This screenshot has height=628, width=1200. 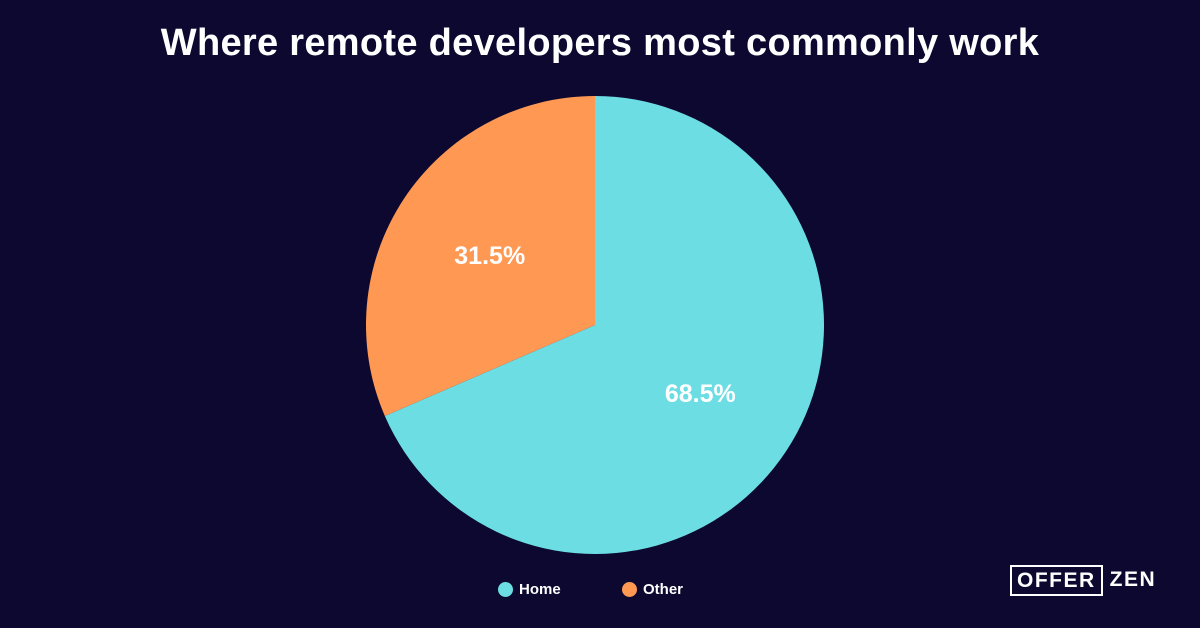 What do you see at coordinates (540, 589) in the screenshot?
I see `legend-label-home: Home` at bounding box center [540, 589].